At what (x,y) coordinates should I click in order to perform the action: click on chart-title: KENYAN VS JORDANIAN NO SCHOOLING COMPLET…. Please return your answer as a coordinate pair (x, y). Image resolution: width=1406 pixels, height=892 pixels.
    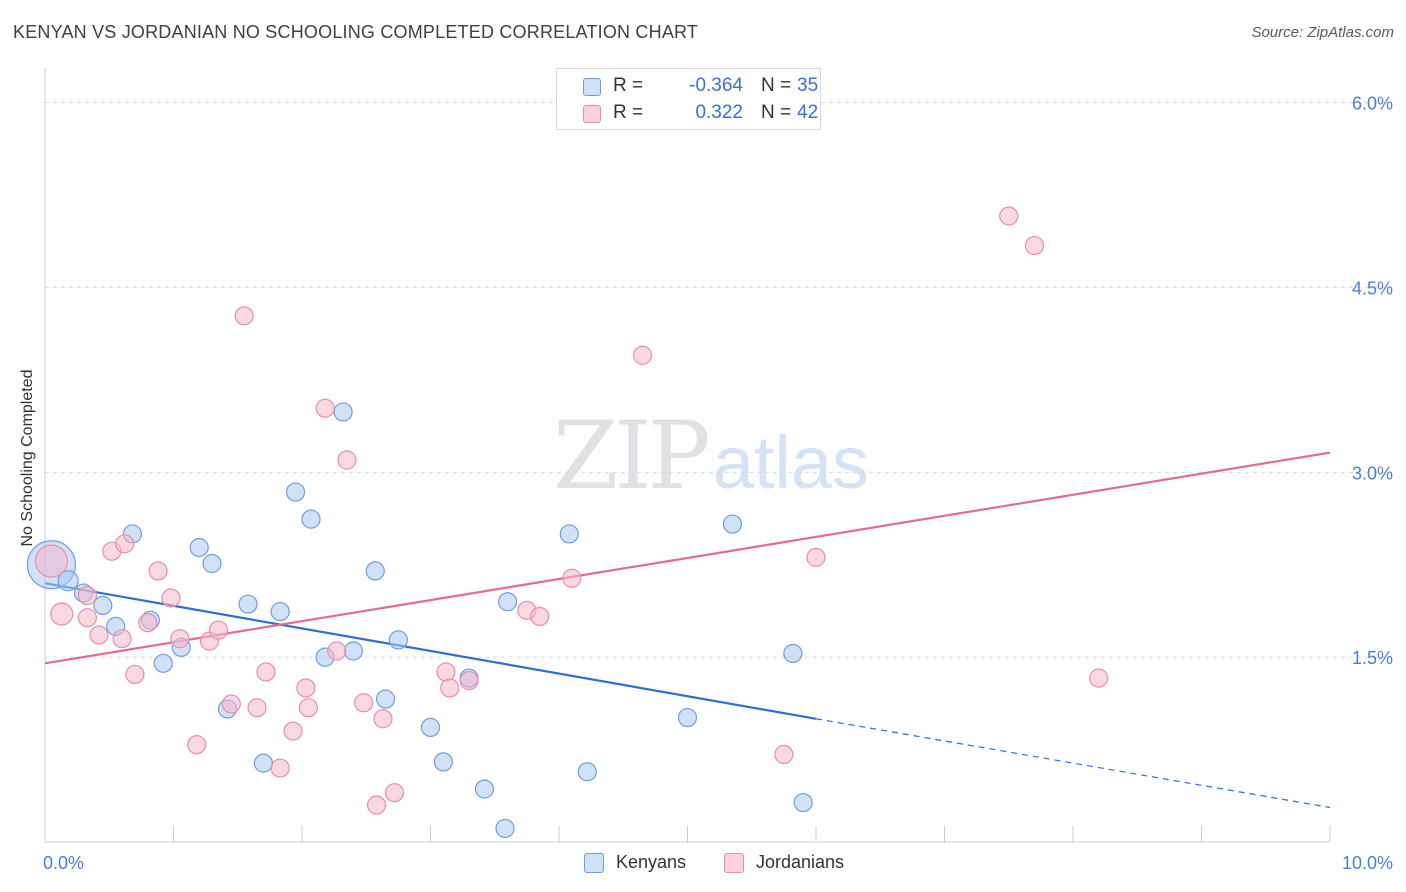
    Looking at the image, I should click on (356, 32).